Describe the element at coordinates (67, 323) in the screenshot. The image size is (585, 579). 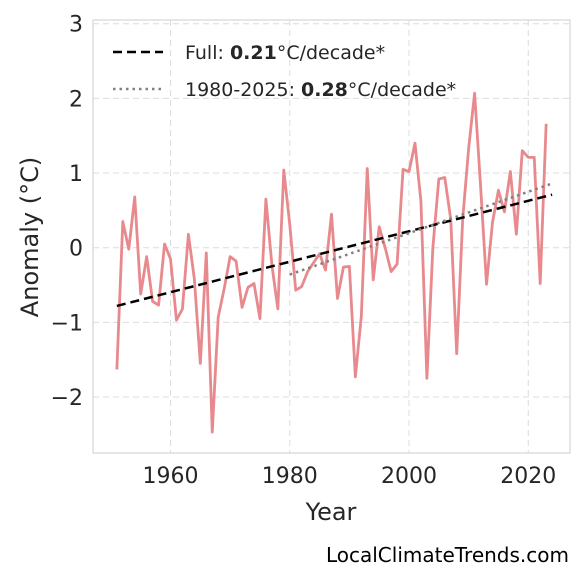
I see `y-tick-label: −1` at that location.